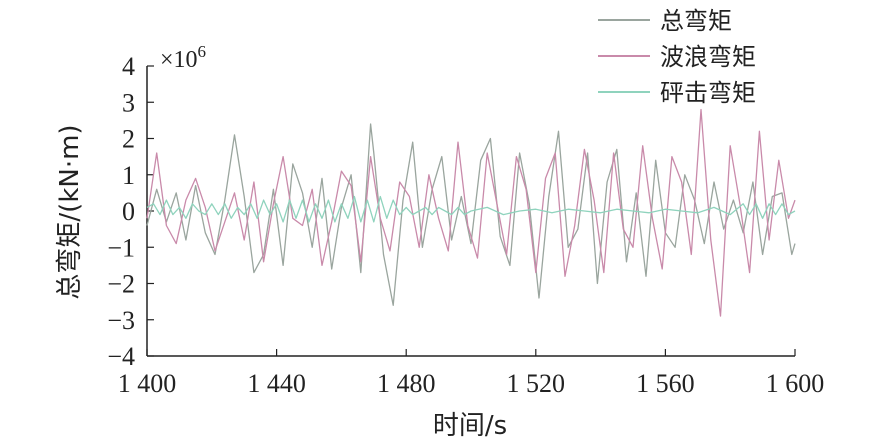 Image resolution: width=886 pixels, height=446 pixels. What do you see at coordinates (708, 93) in the screenshot?
I see `legend-label: 砰击弯矩` at bounding box center [708, 93].